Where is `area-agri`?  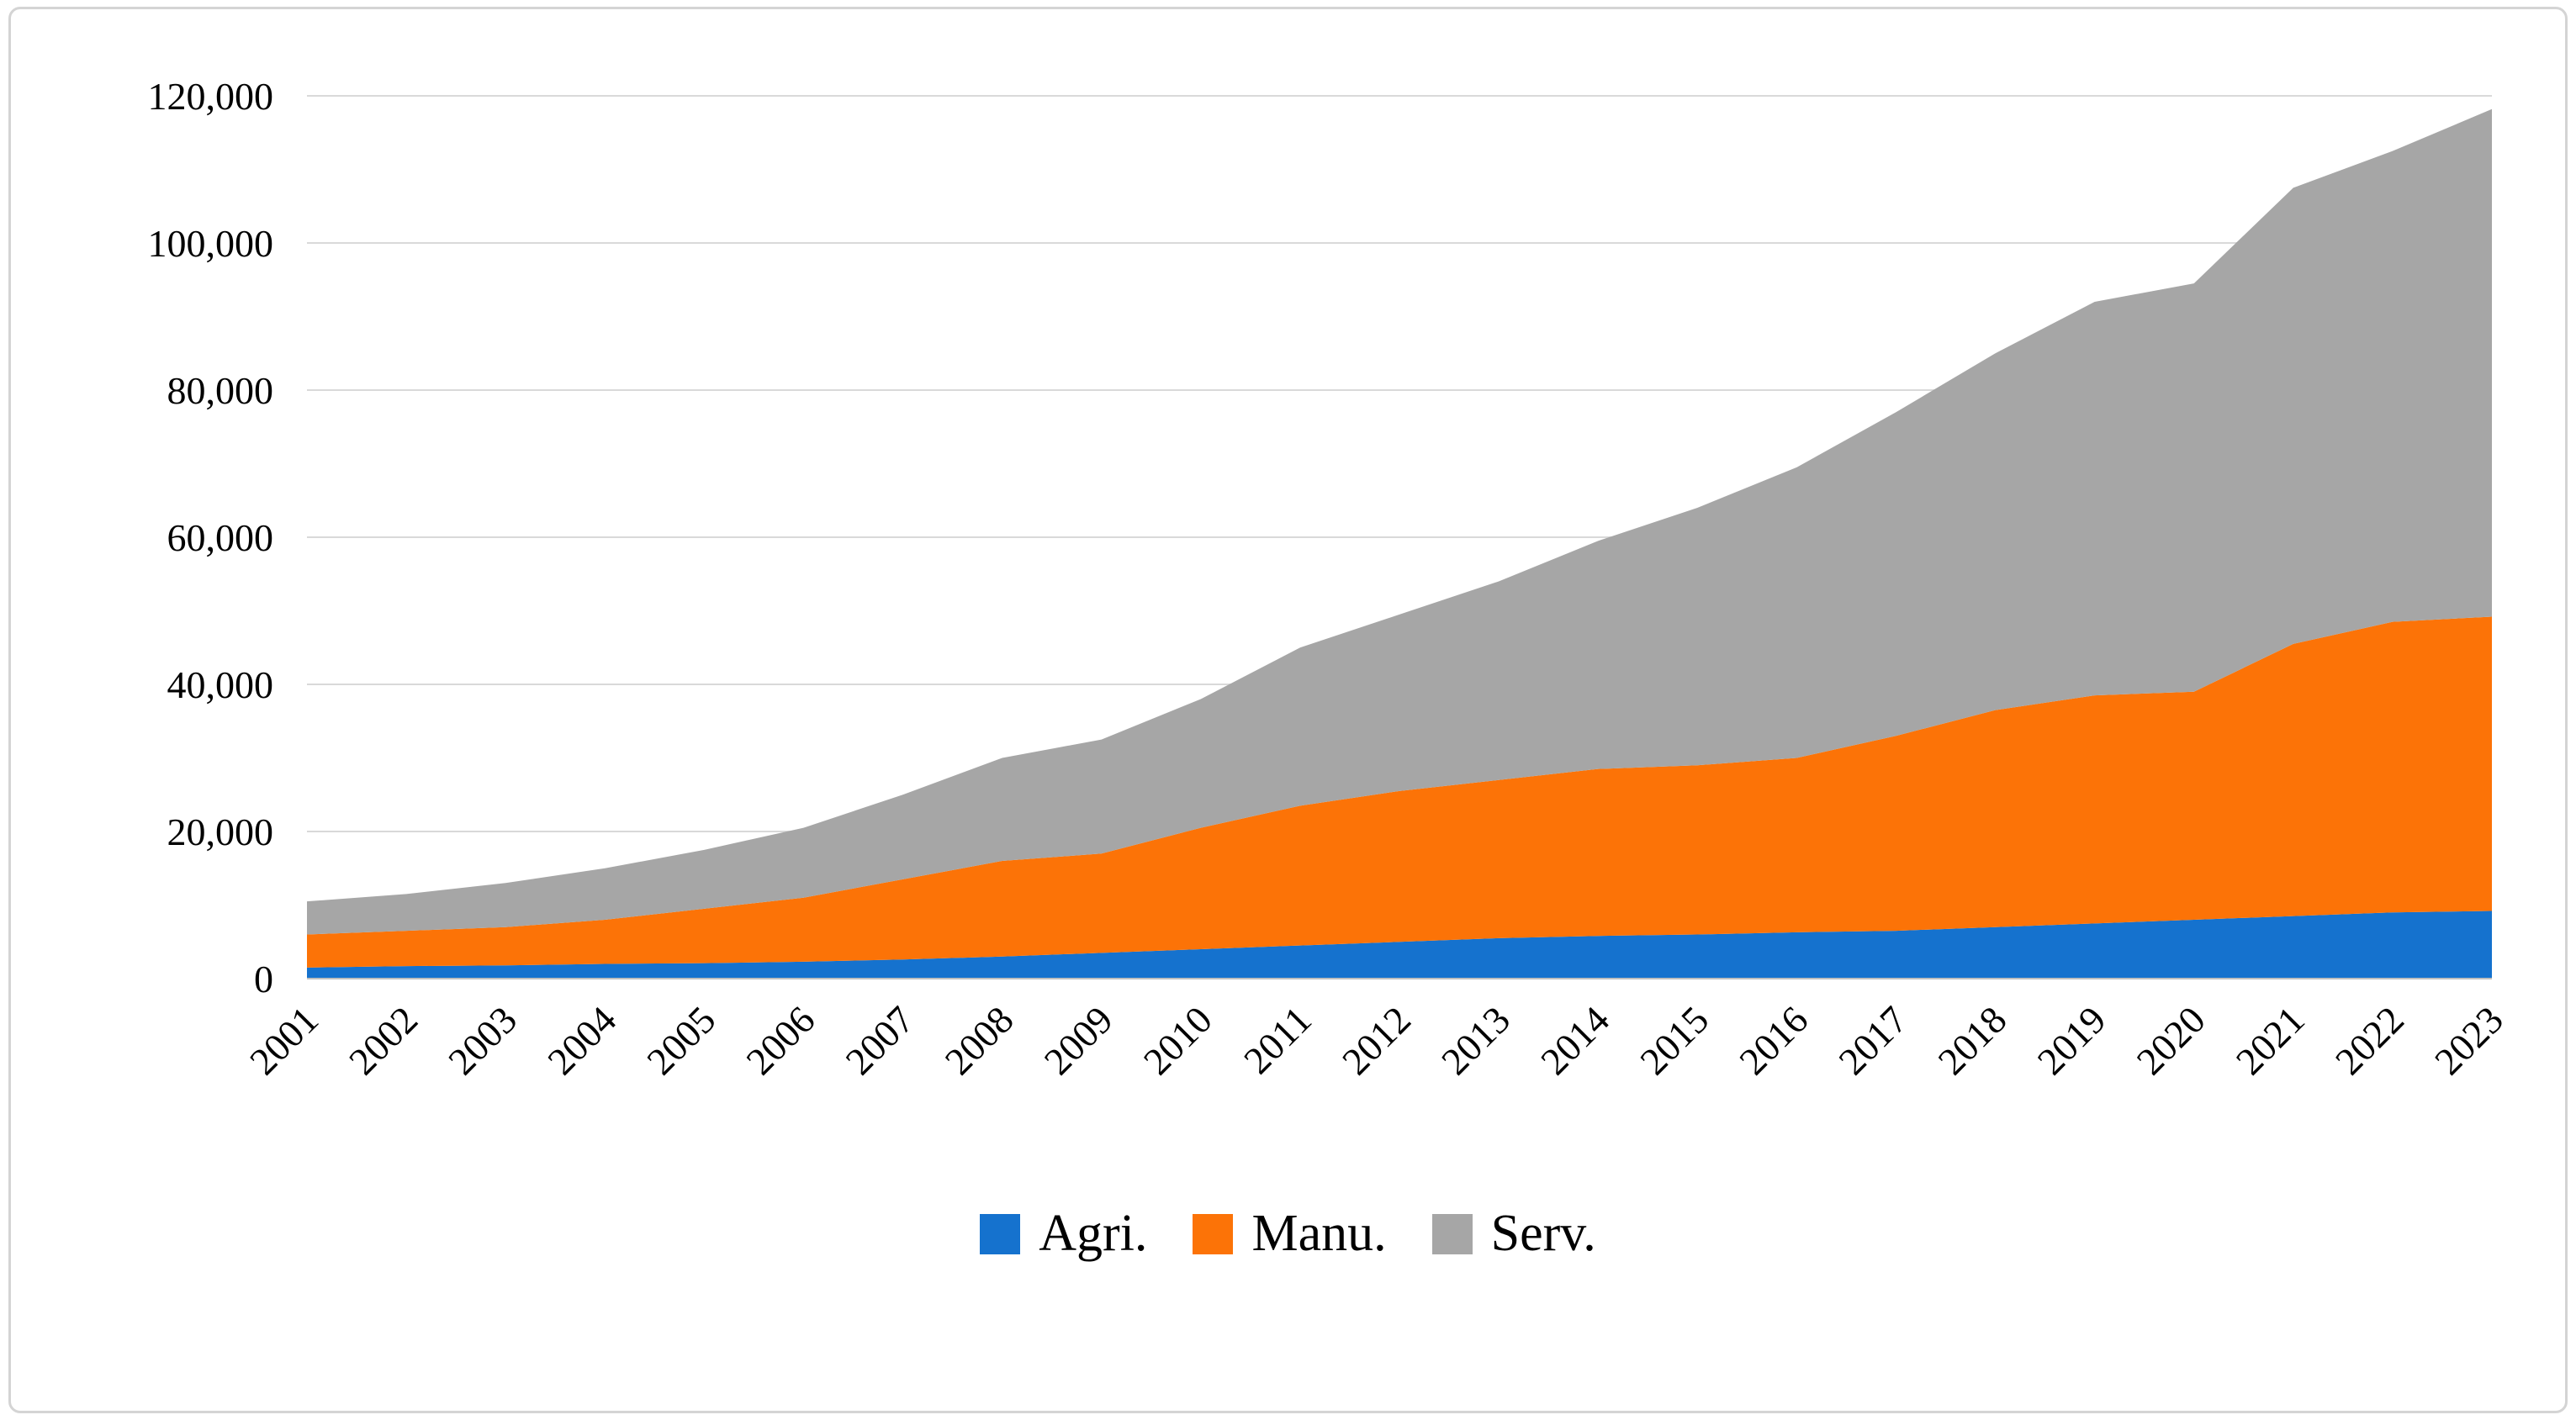 area-agri is located at coordinates (1399, 945).